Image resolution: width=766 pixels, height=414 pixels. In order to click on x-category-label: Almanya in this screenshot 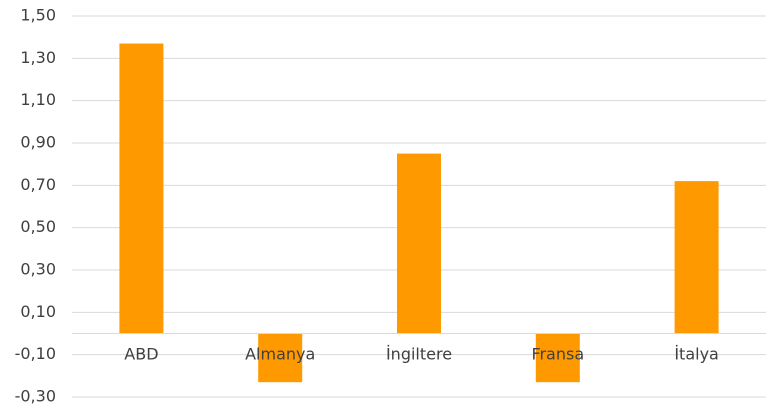, I will do `click(280, 354)`.